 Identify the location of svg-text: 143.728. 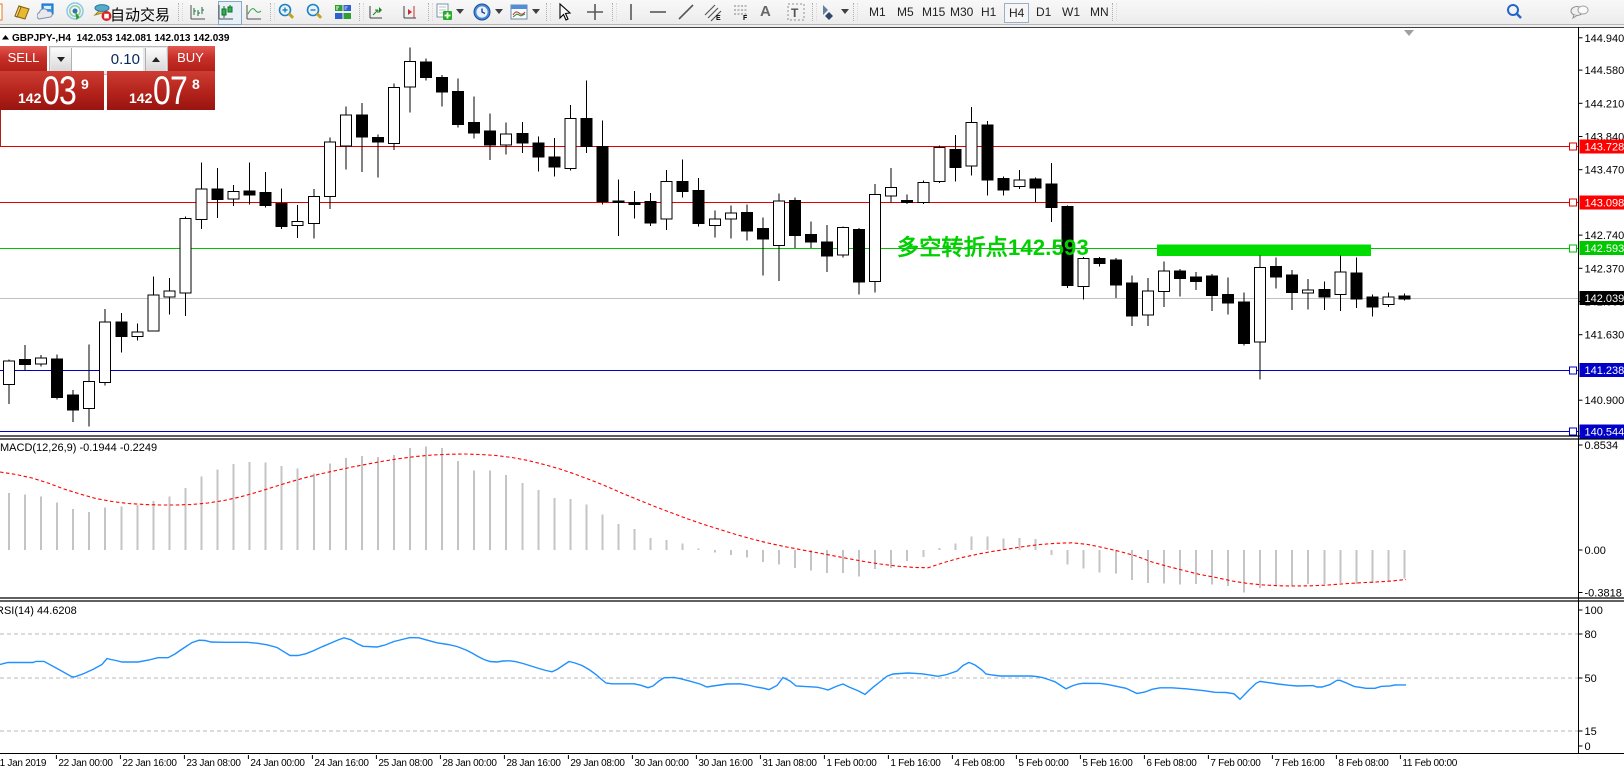
(1604, 148).